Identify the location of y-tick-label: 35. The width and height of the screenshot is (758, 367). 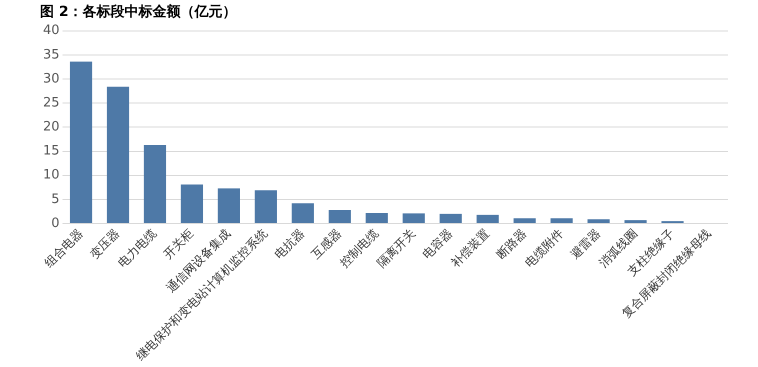
(51, 54).